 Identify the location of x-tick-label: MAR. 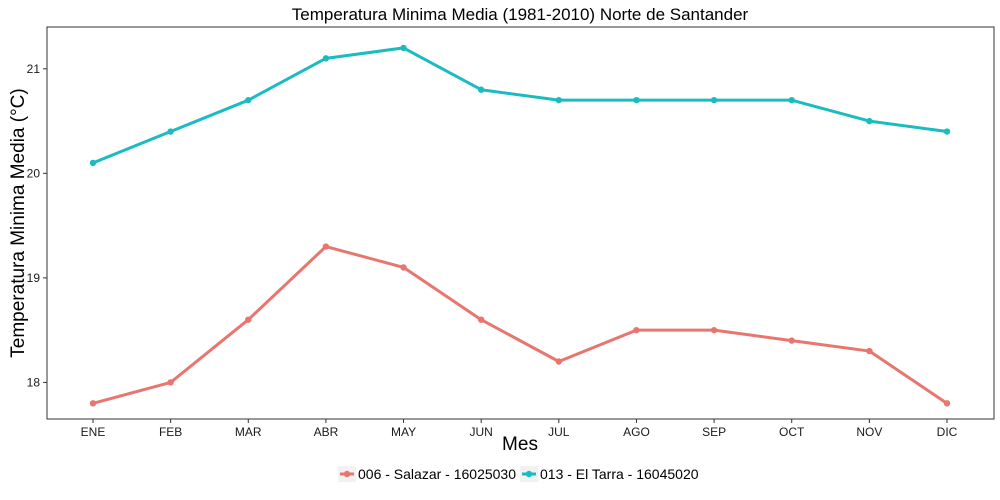
(248, 432).